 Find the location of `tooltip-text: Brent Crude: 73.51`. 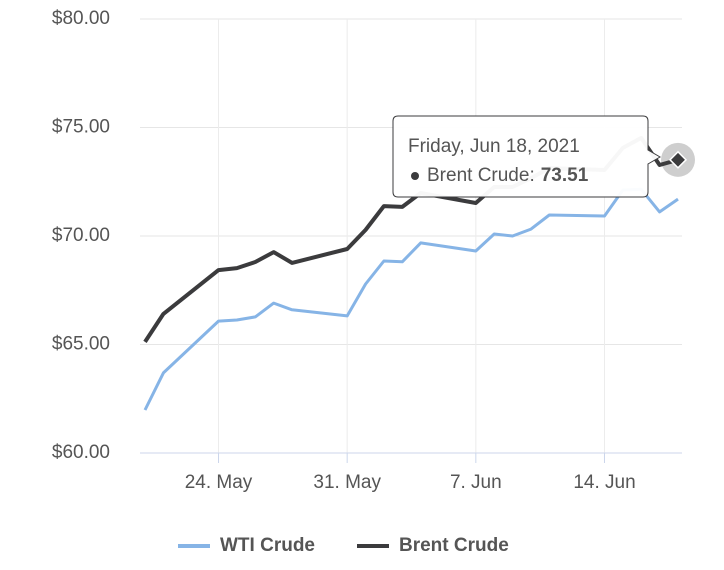

tooltip-text: Brent Crude: 73.51 is located at coordinates (508, 175).